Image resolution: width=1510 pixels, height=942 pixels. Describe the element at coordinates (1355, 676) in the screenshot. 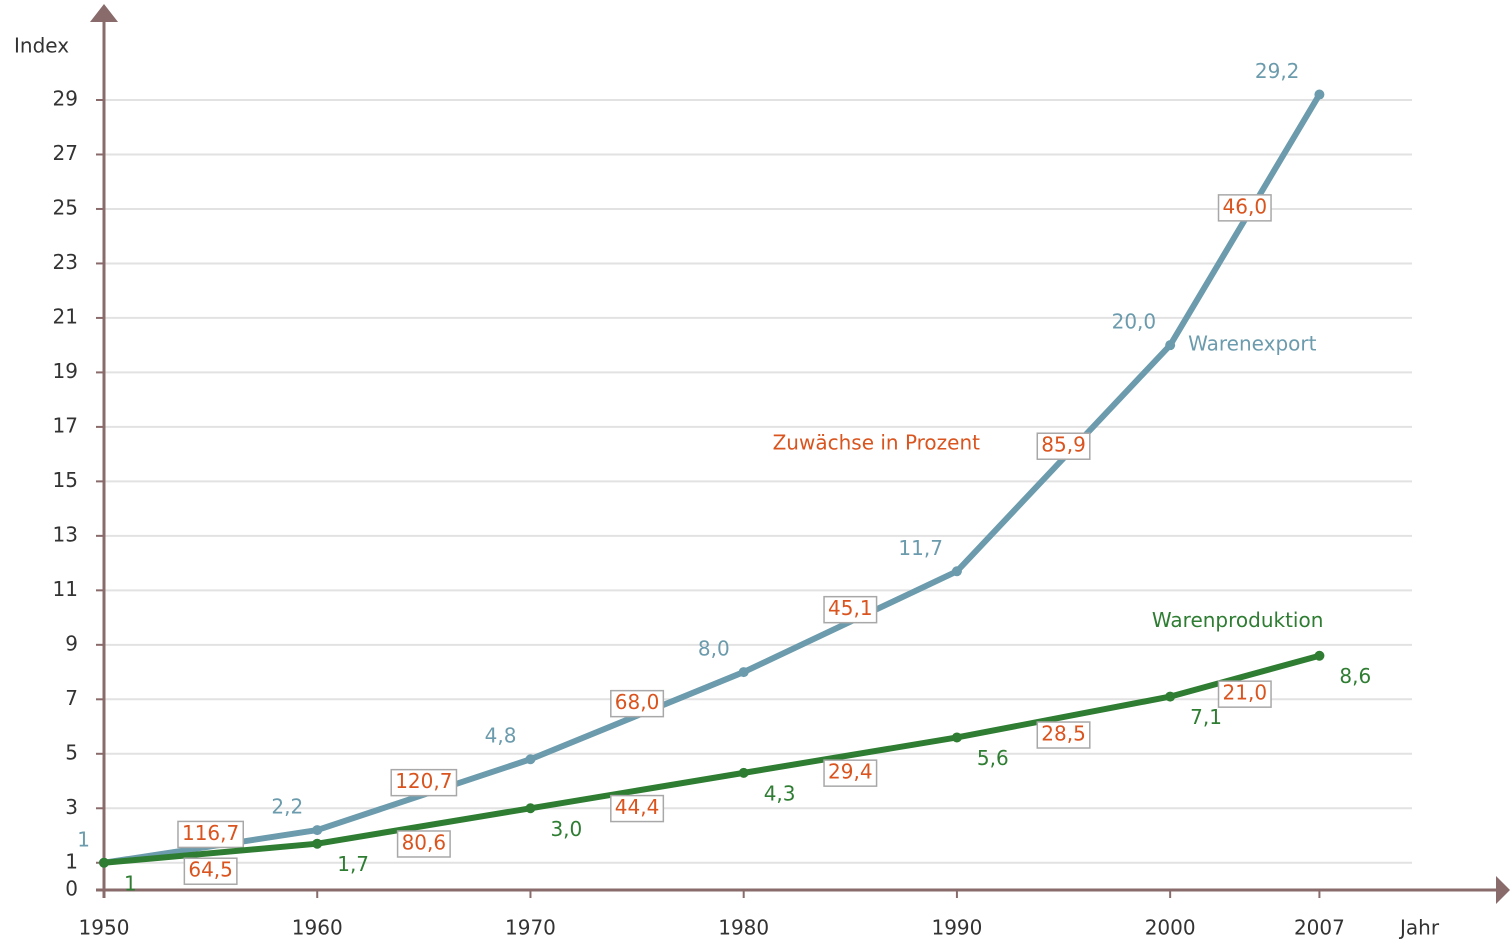

I see `value-label: 8,6` at that location.